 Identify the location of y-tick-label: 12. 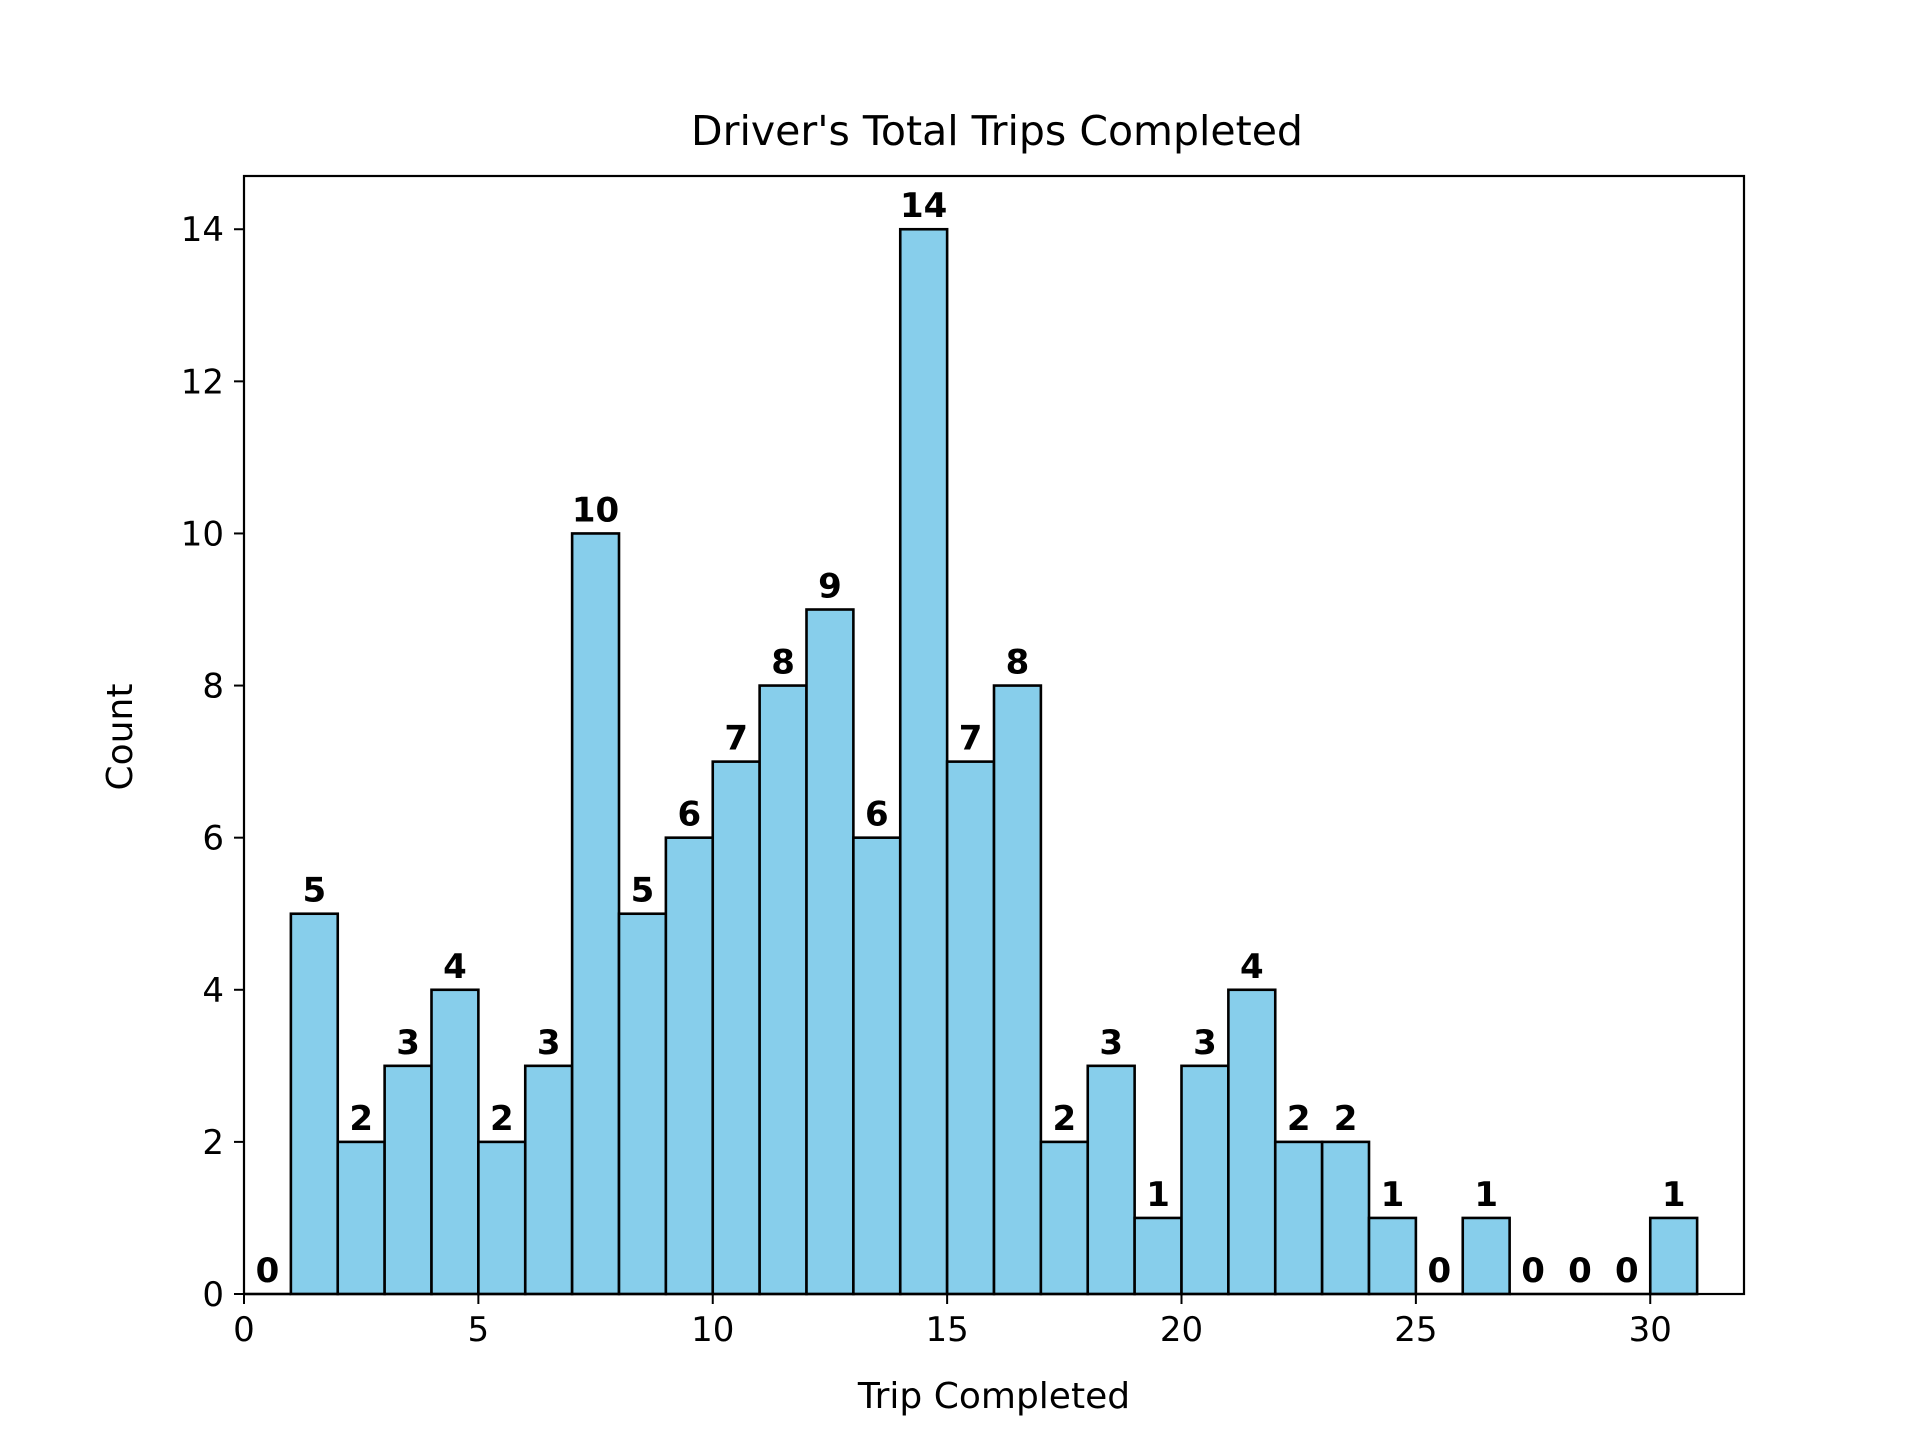
(202, 382).